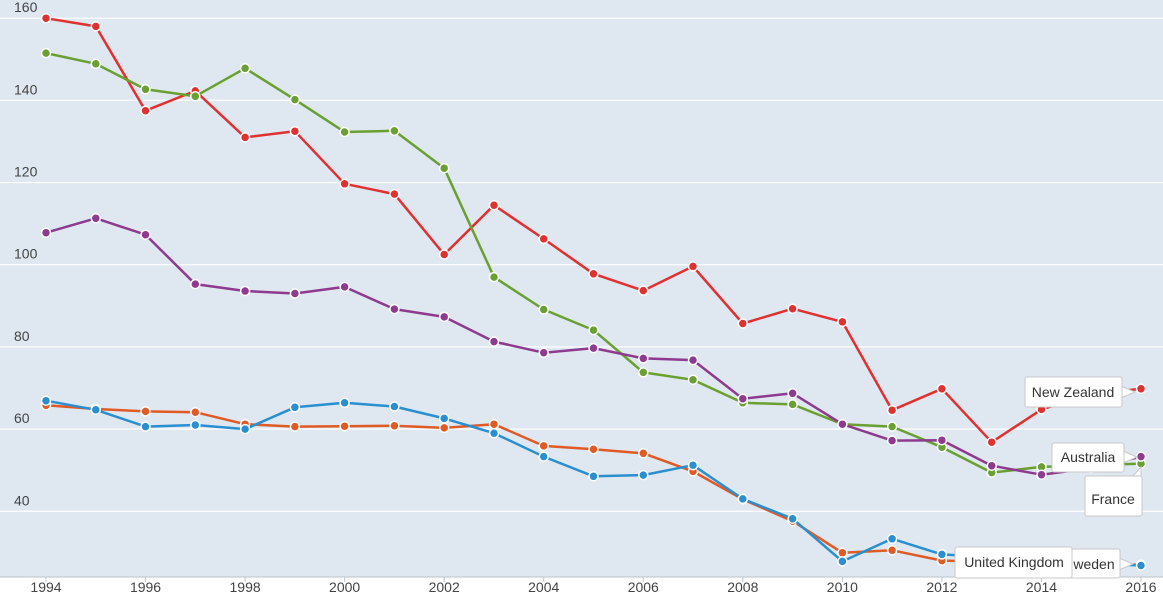 The width and height of the screenshot is (1163, 606). Describe the element at coordinates (46, 18) in the screenshot. I see `data-point-new-zealand-1994` at that location.